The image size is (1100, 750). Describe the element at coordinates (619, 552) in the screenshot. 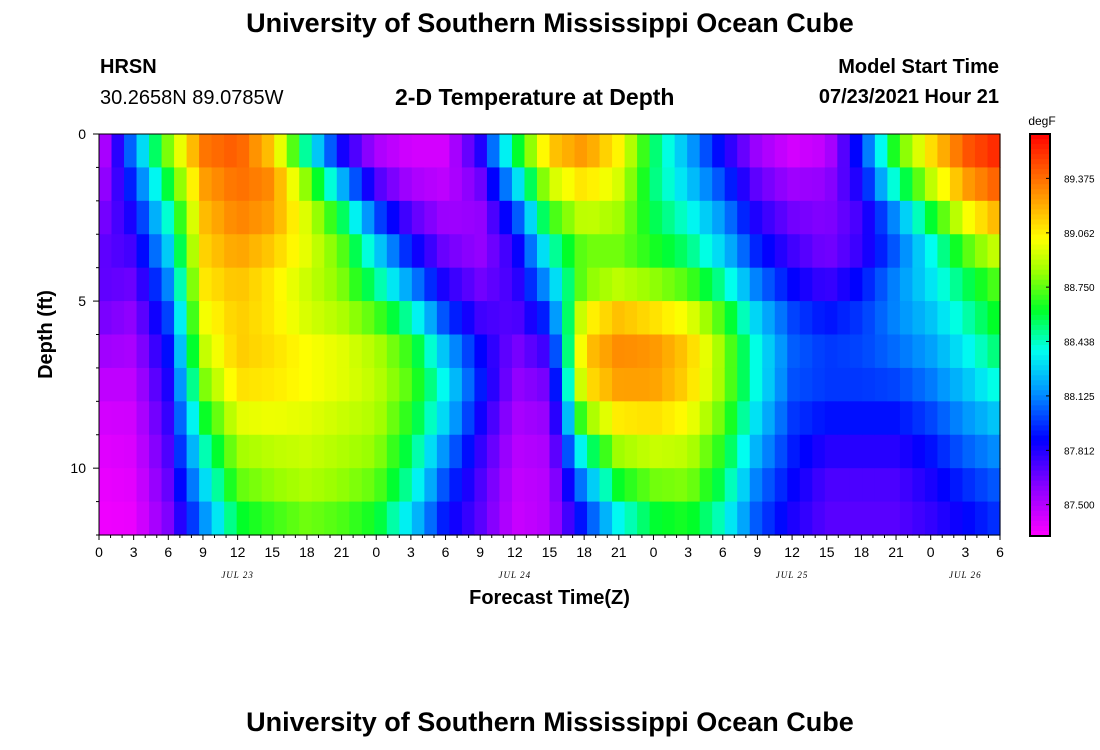

I see `x-tick-label: 21` at that location.